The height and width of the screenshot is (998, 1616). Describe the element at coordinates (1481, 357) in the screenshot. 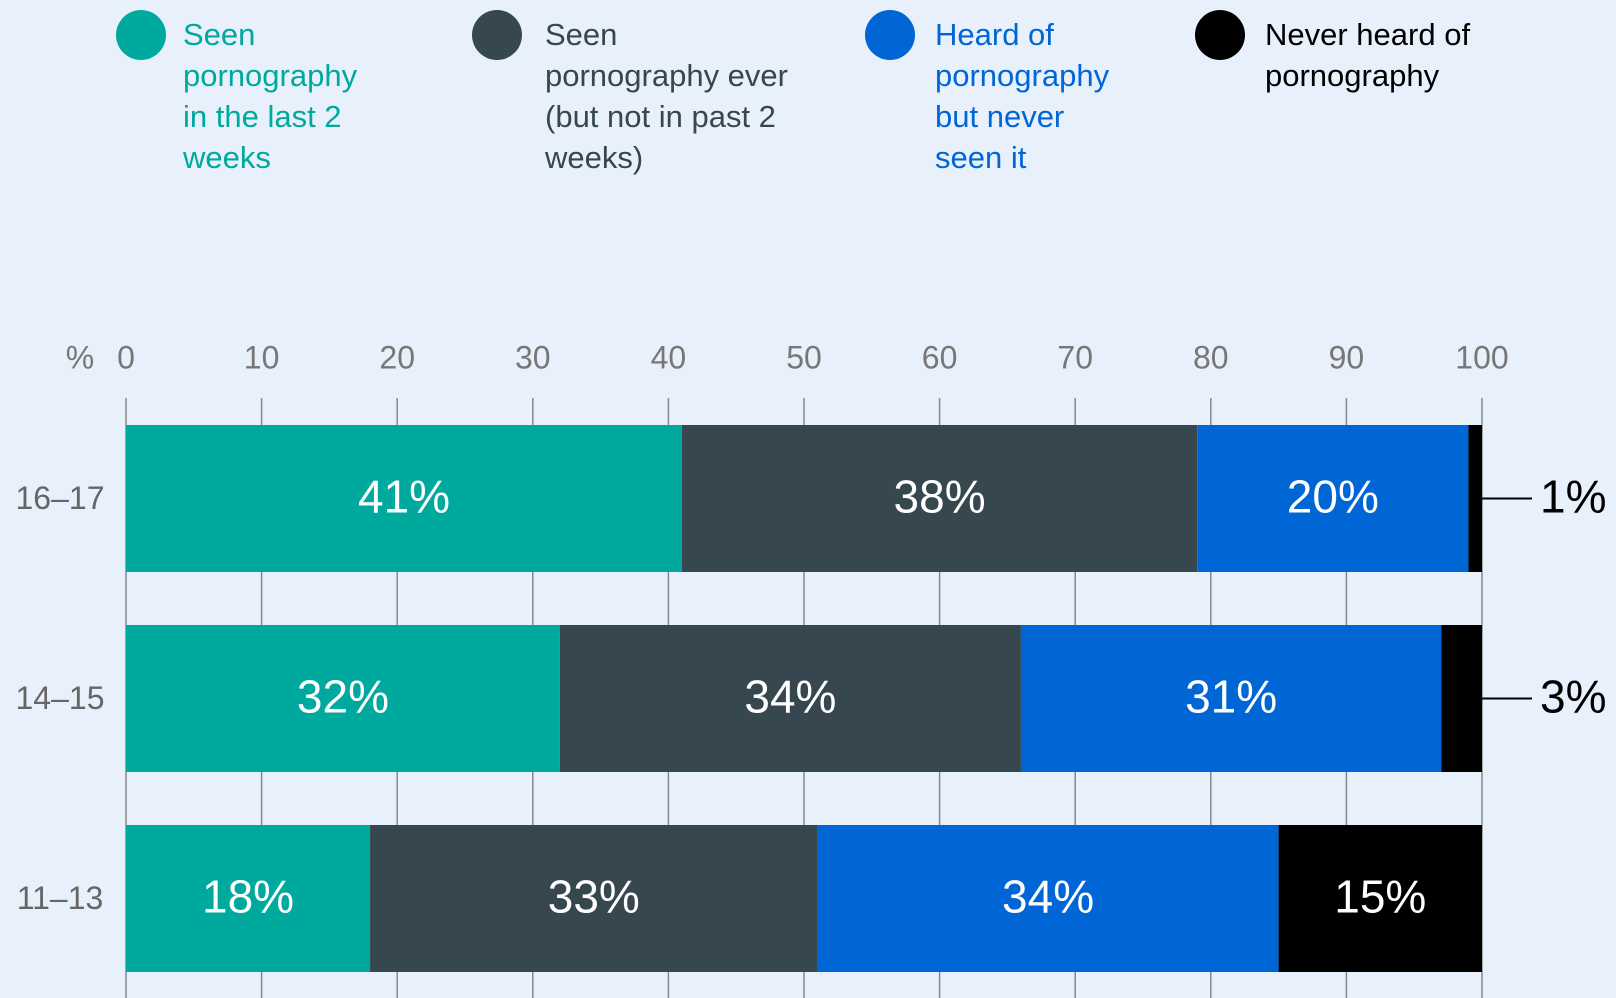

I see `x-tick-label: 100` at that location.